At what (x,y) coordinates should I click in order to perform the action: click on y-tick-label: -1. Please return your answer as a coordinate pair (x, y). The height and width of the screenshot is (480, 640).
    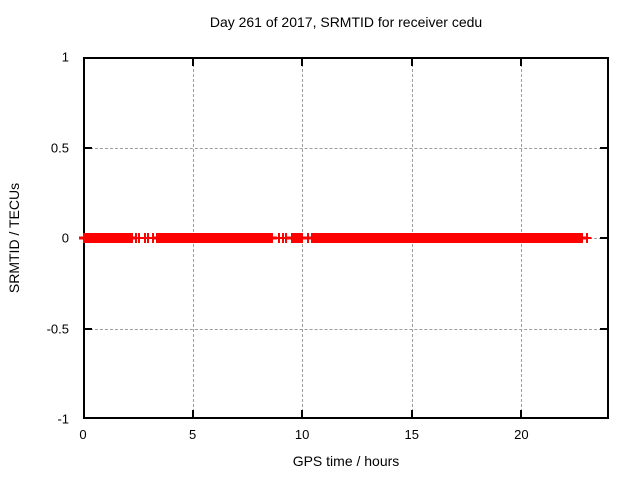
    Looking at the image, I should click on (63, 419).